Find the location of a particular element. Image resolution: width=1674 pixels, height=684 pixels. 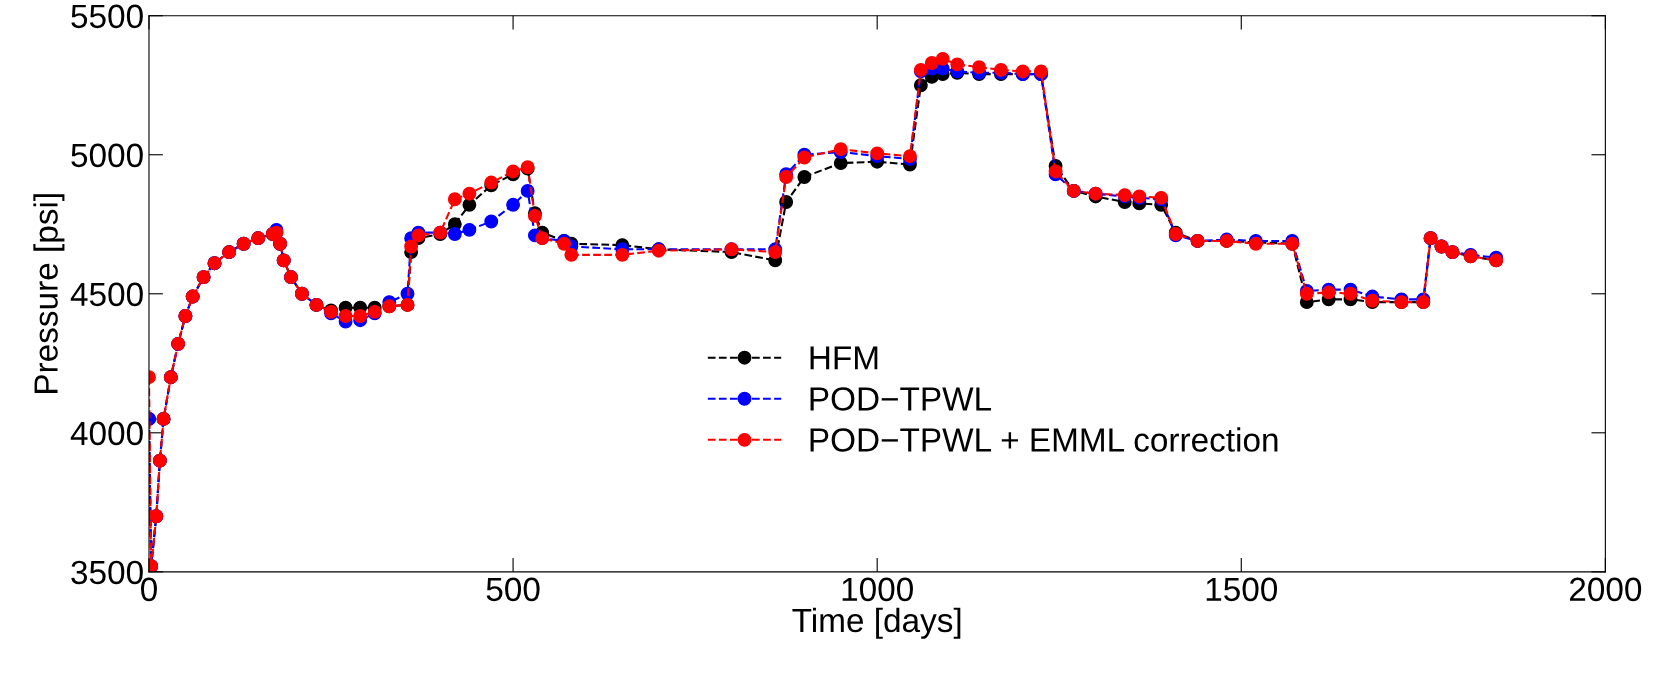

y-tick-label: 5000 is located at coordinates (107, 155).